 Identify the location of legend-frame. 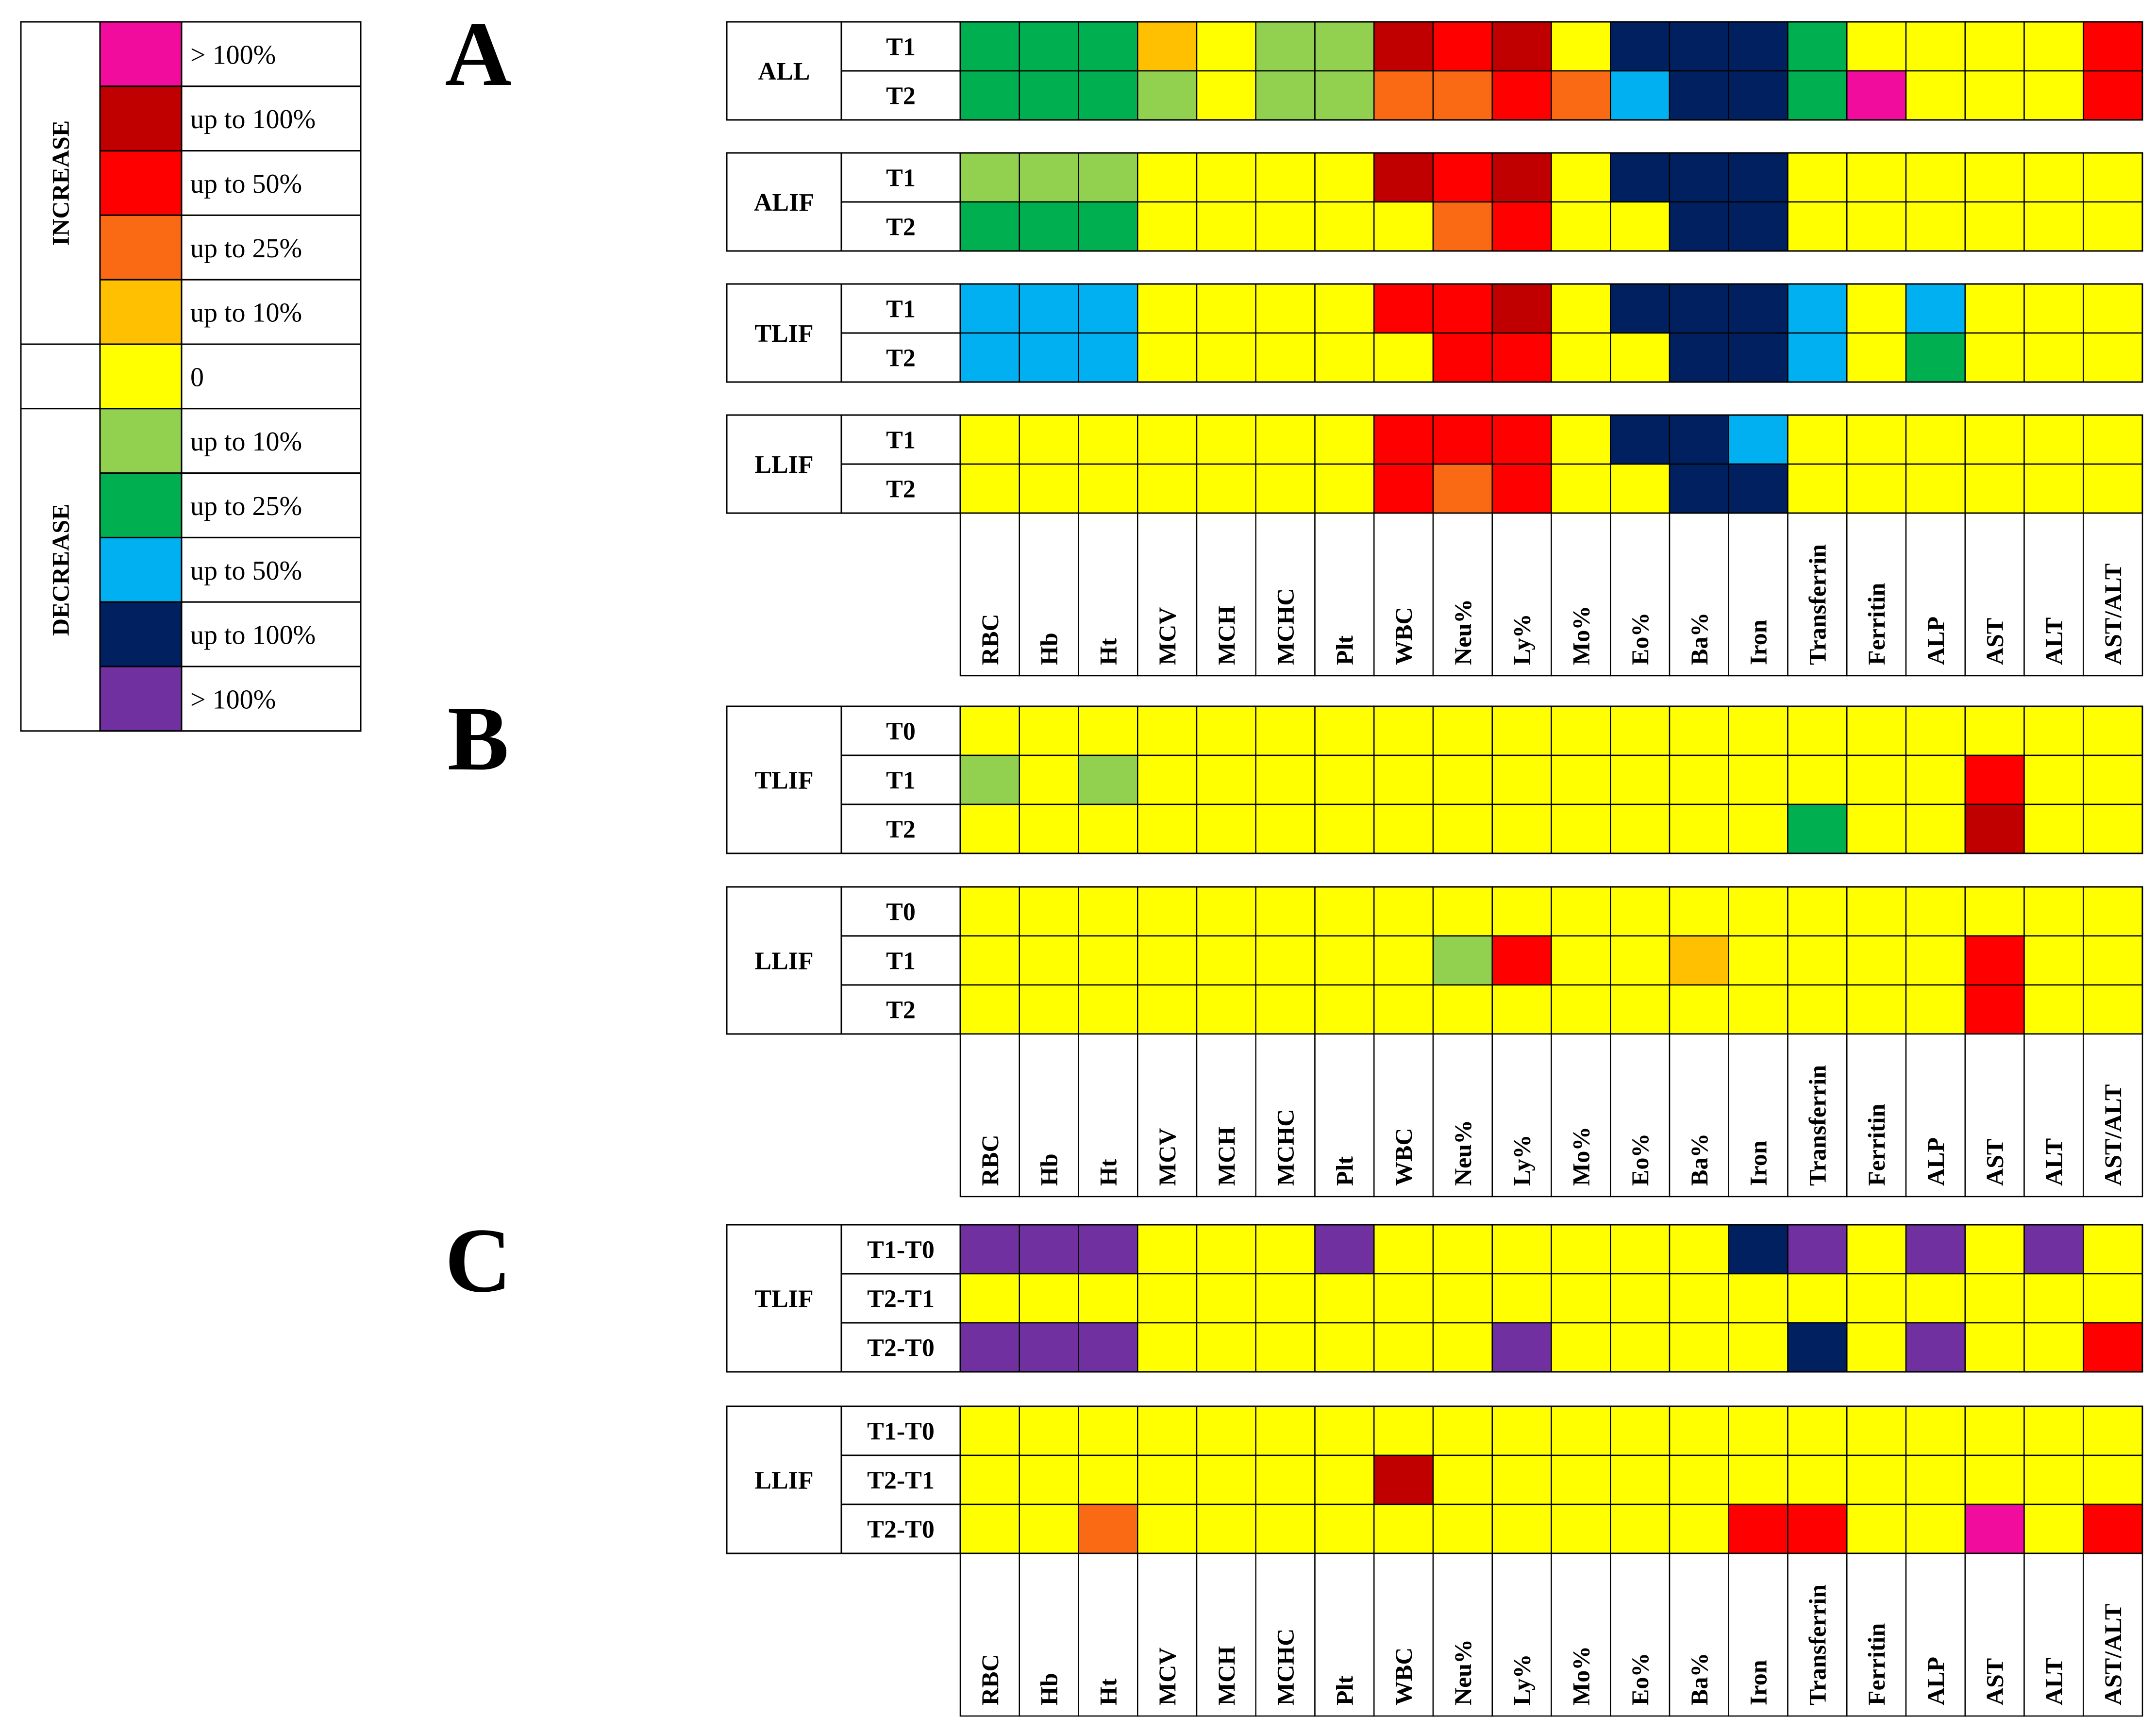
(191, 377).